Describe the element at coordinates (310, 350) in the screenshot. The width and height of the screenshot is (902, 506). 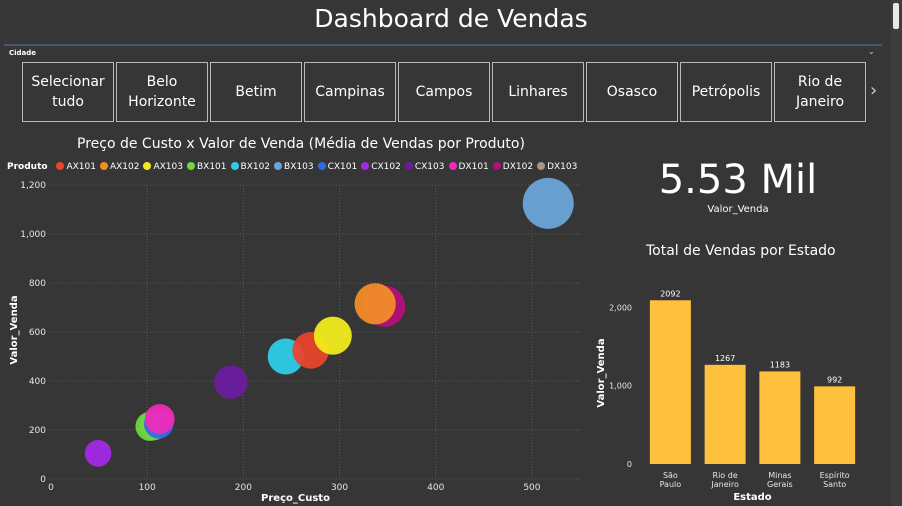
I see `scatter-point-ax101` at that location.